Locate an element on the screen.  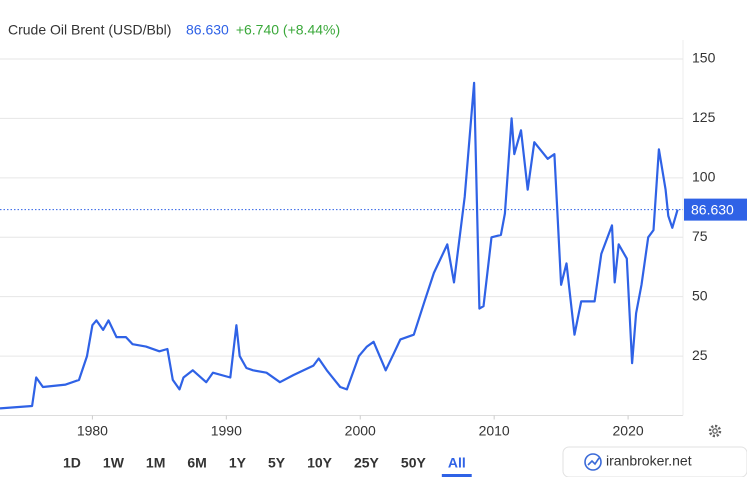
range-button: 1M is located at coordinates (155, 463).